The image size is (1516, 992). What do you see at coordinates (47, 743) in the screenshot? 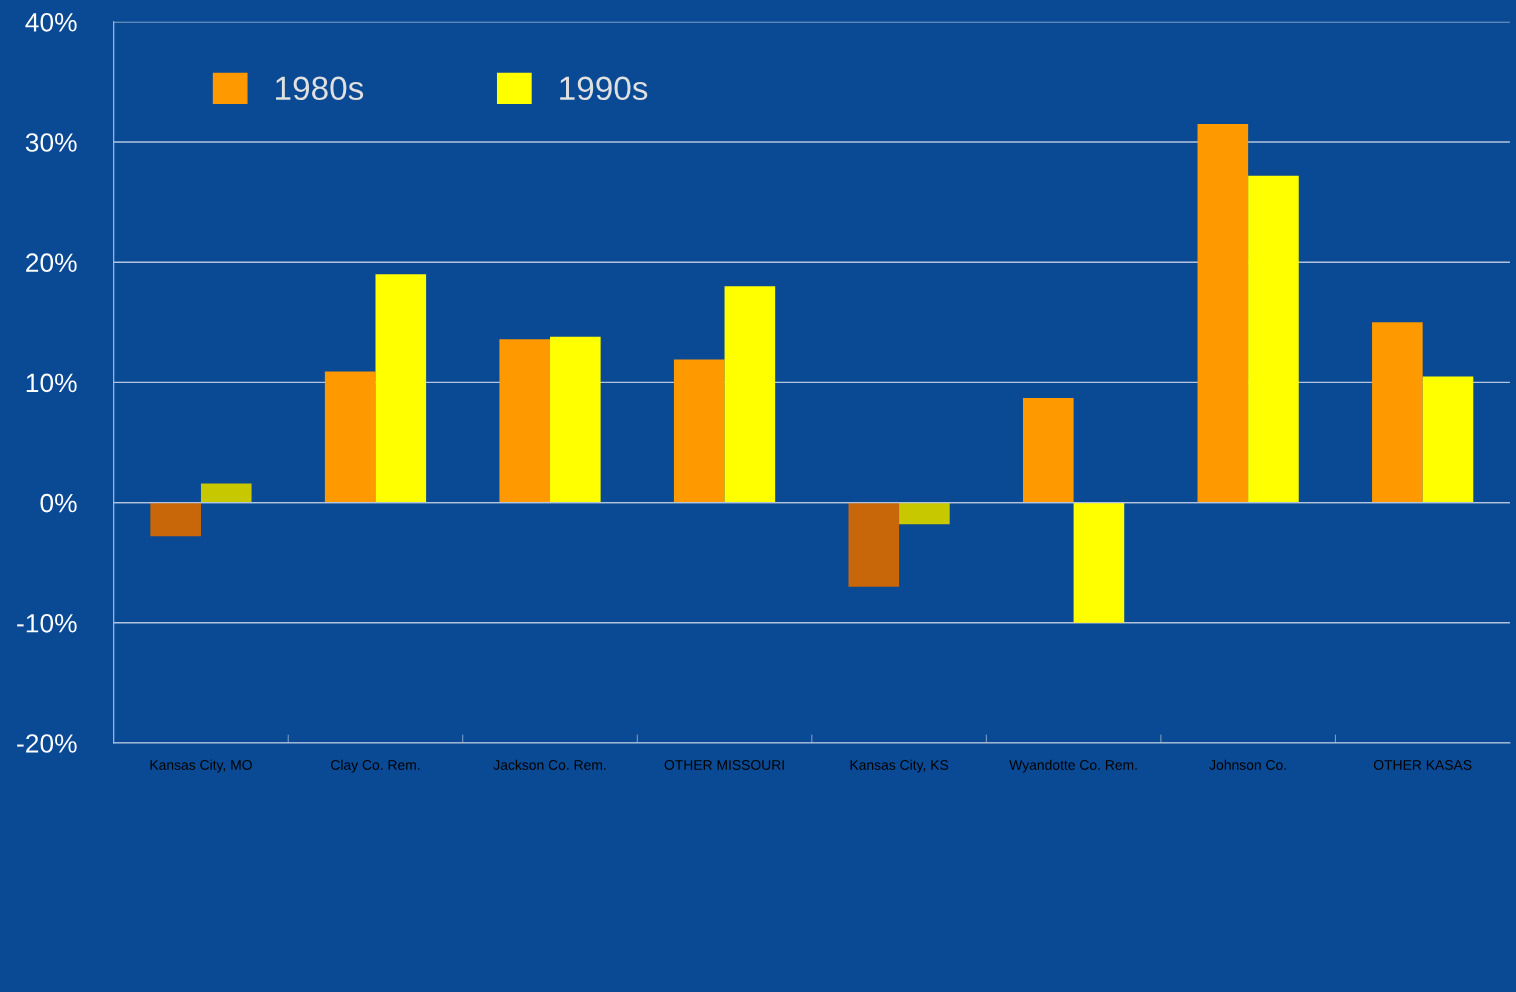
I see `y-tick-label: -20%` at bounding box center [47, 743].